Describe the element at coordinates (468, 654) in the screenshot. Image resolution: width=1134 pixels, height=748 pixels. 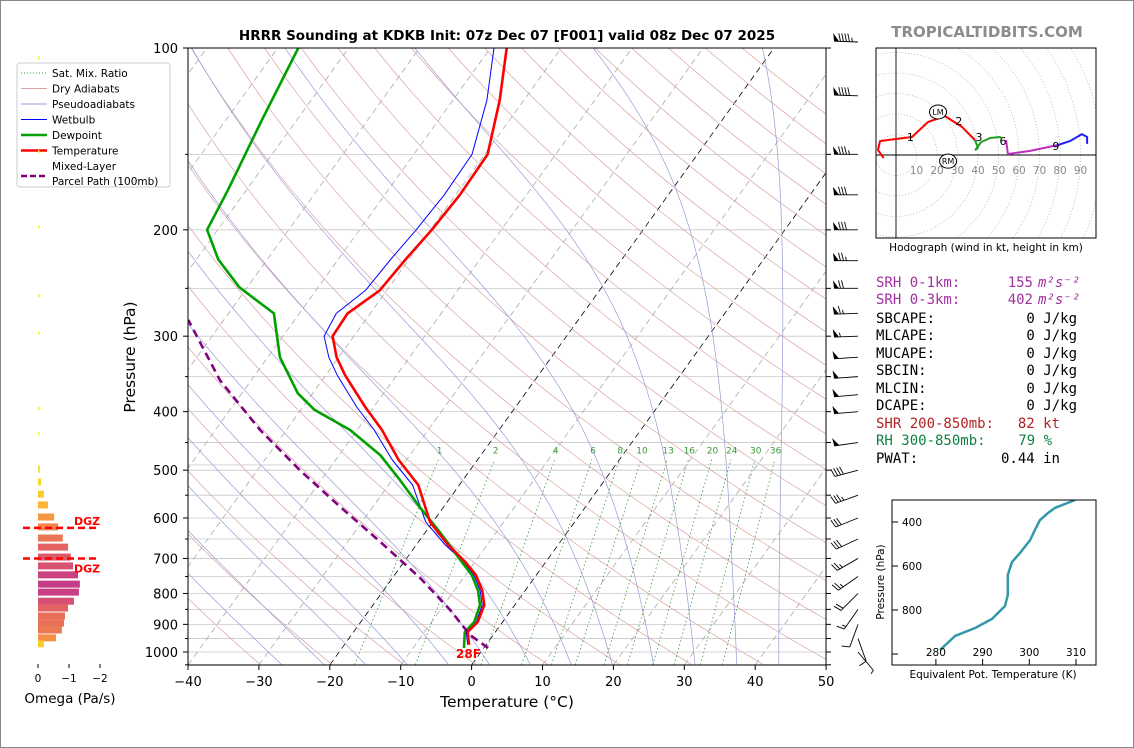
I see `surface-temp-label: 28F` at that location.